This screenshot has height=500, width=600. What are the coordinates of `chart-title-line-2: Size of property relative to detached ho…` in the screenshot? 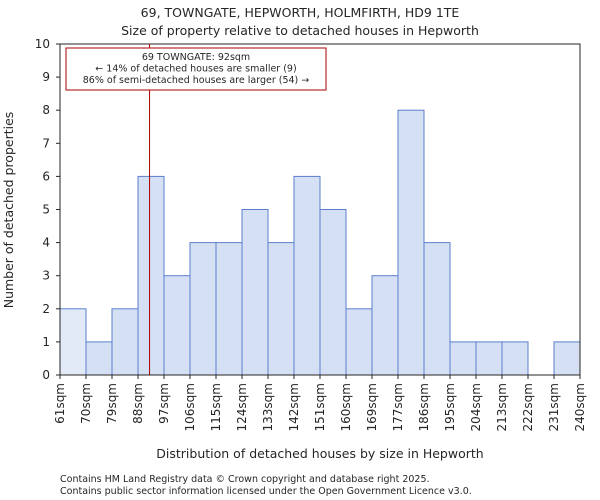 It's located at (300, 30).